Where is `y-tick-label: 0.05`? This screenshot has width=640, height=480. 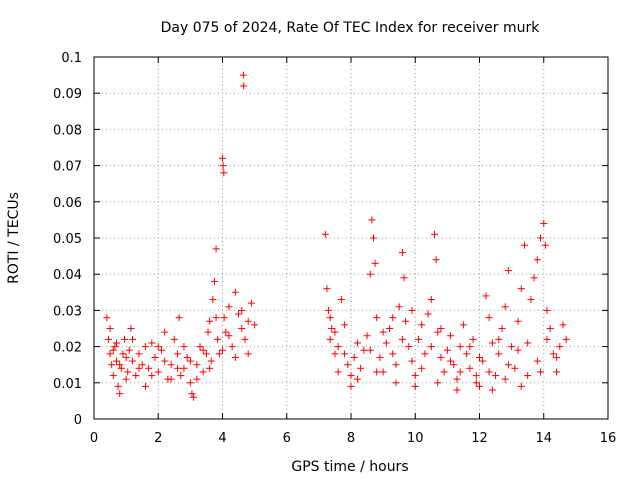
y-tick-label: 0.05 is located at coordinates (67, 239).